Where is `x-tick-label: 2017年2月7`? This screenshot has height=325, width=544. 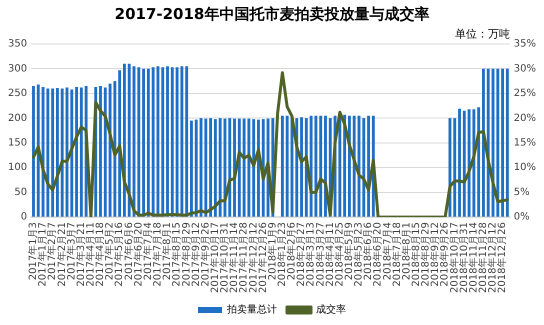
x-tick-label: 2017年2月7 is located at coordinates (52, 251).